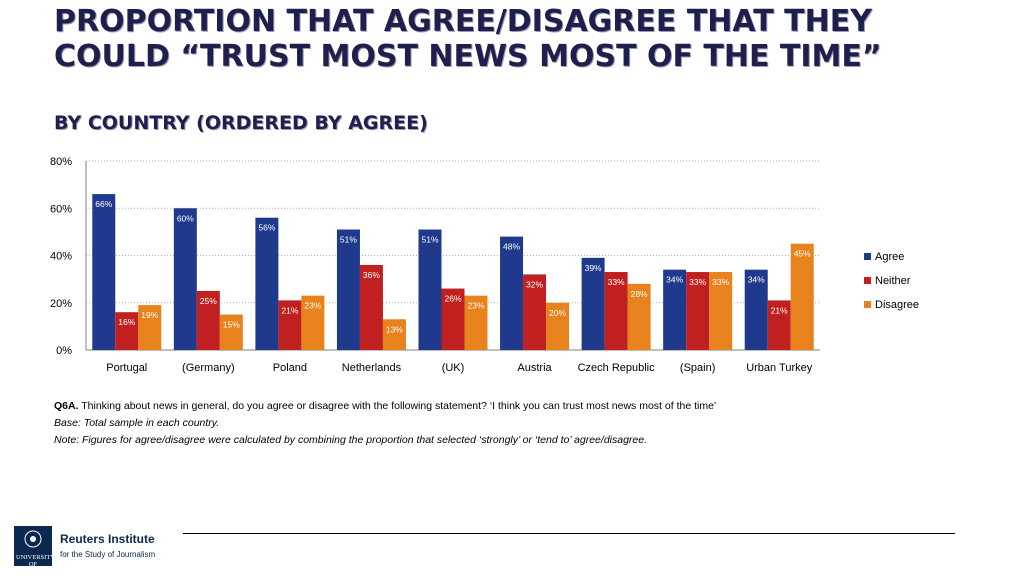 The height and width of the screenshot is (576, 1024). What do you see at coordinates (61, 162) in the screenshot?
I see `y-tick-label: 80%` at bounding box center [61, 162].